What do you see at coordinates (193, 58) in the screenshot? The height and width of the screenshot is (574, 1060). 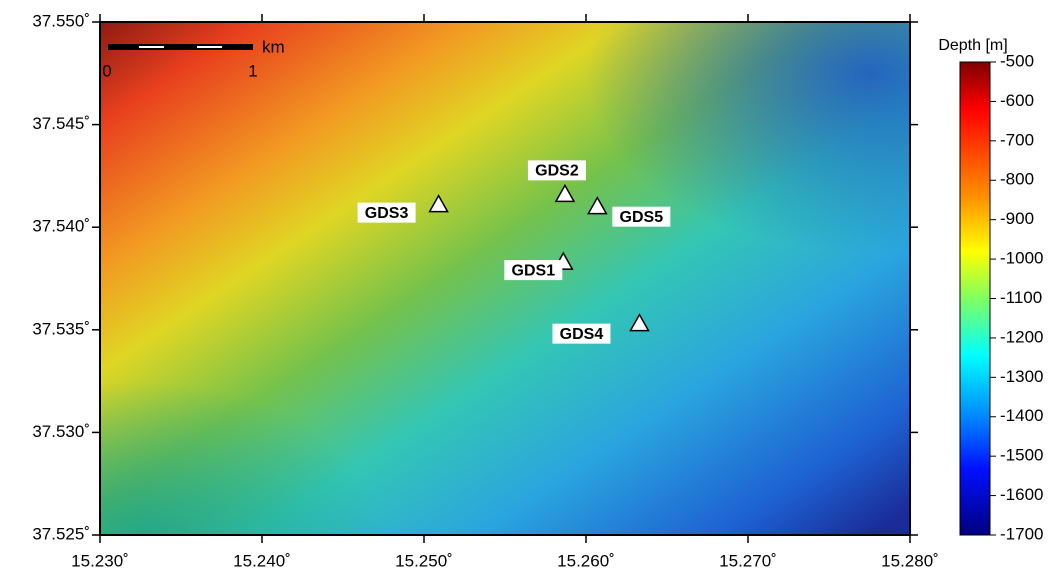 I see `scale-bar: km 0 1` at bounding box center [193, 58].